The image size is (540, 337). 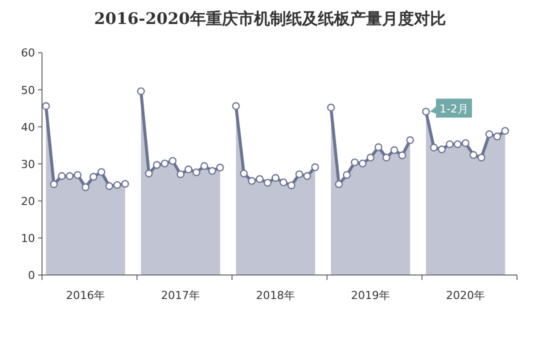 What do you see at coordinates (180, 295) in the screenshot?
I see `x-tick-label: 2017年` at bounding box center [180, 295].